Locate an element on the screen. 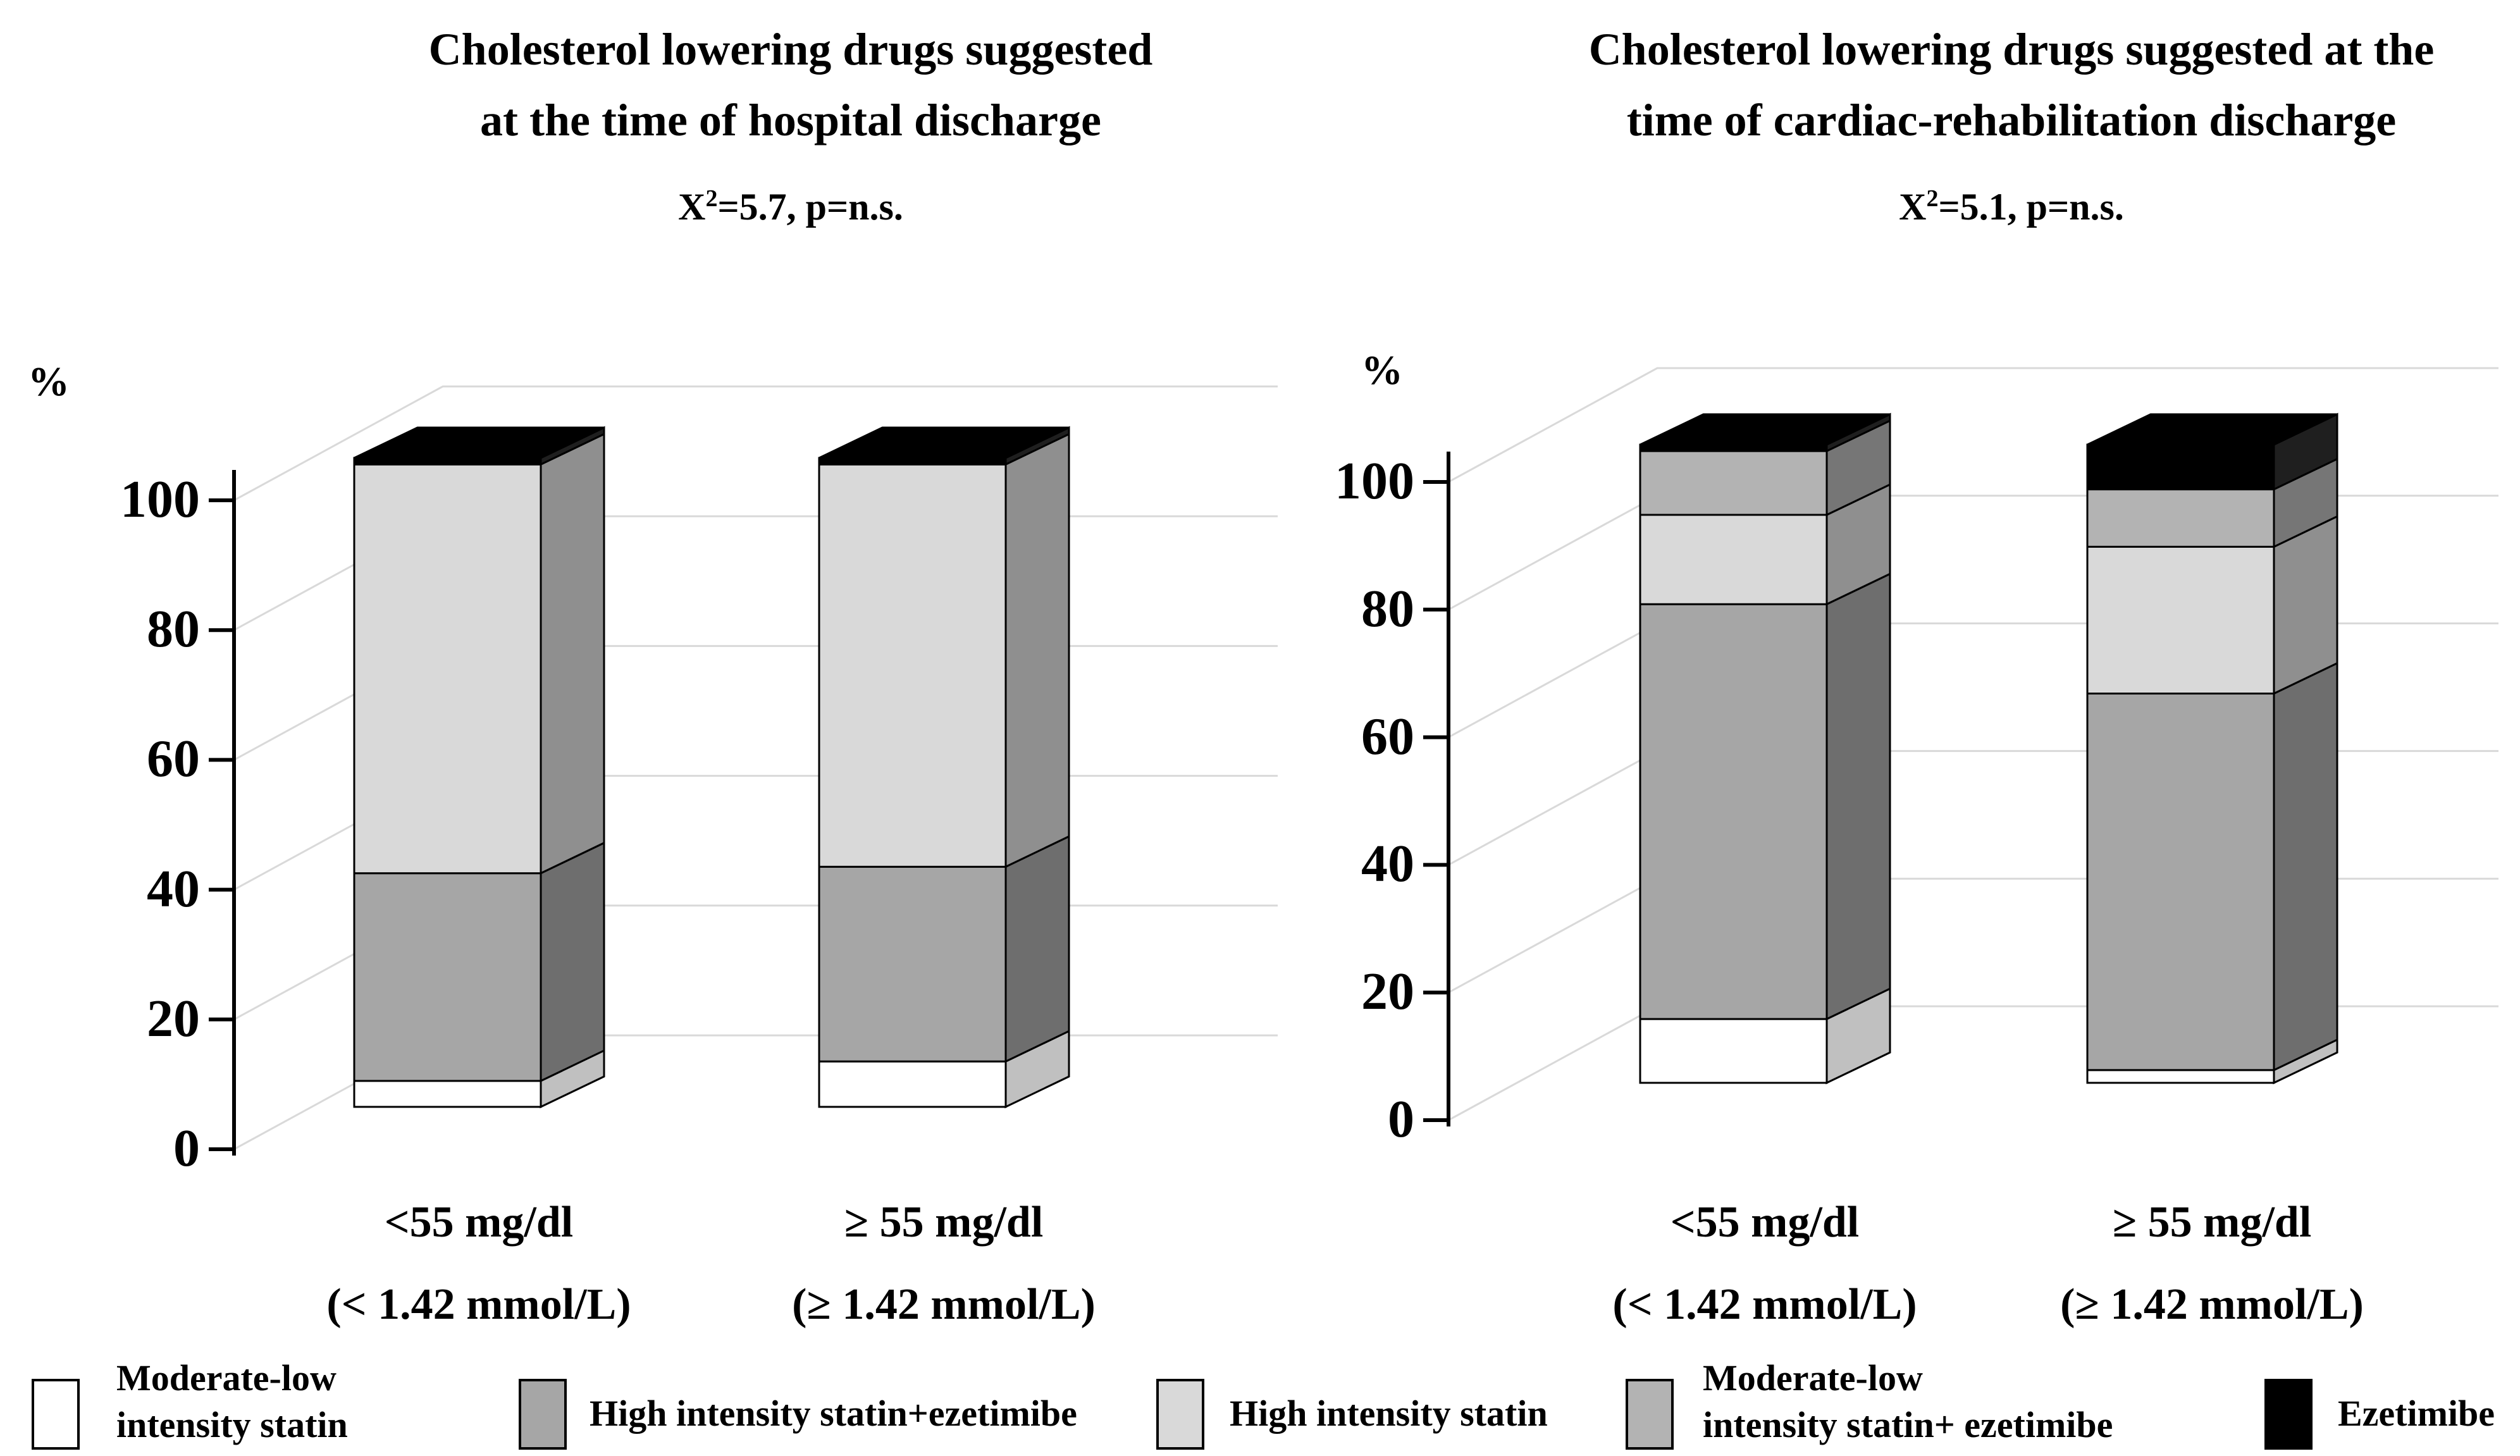  right-chart-chi-square: X2=5.1, p=n.s. is located at coordinates (2011, 207).